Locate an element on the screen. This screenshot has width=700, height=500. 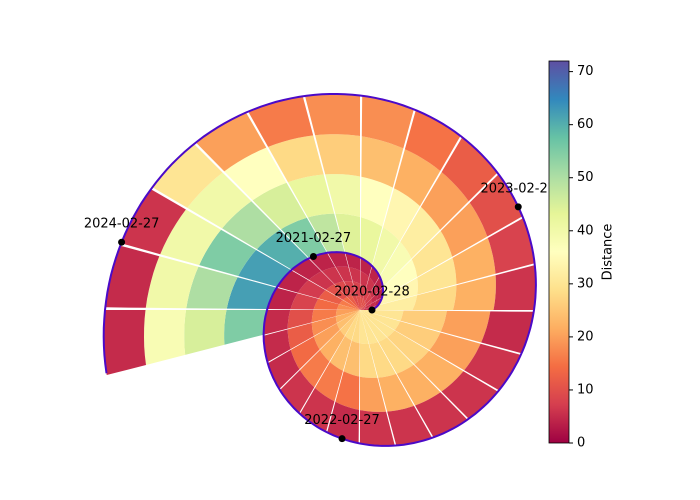
colorbar-tick-label: 30 is located at coordinates (585, 283).